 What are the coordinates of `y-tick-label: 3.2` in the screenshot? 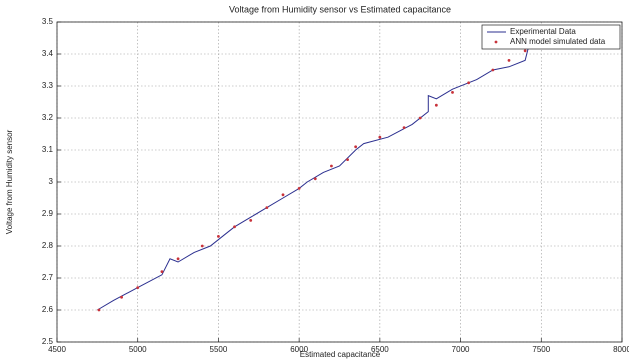 It's located at (48, 117).